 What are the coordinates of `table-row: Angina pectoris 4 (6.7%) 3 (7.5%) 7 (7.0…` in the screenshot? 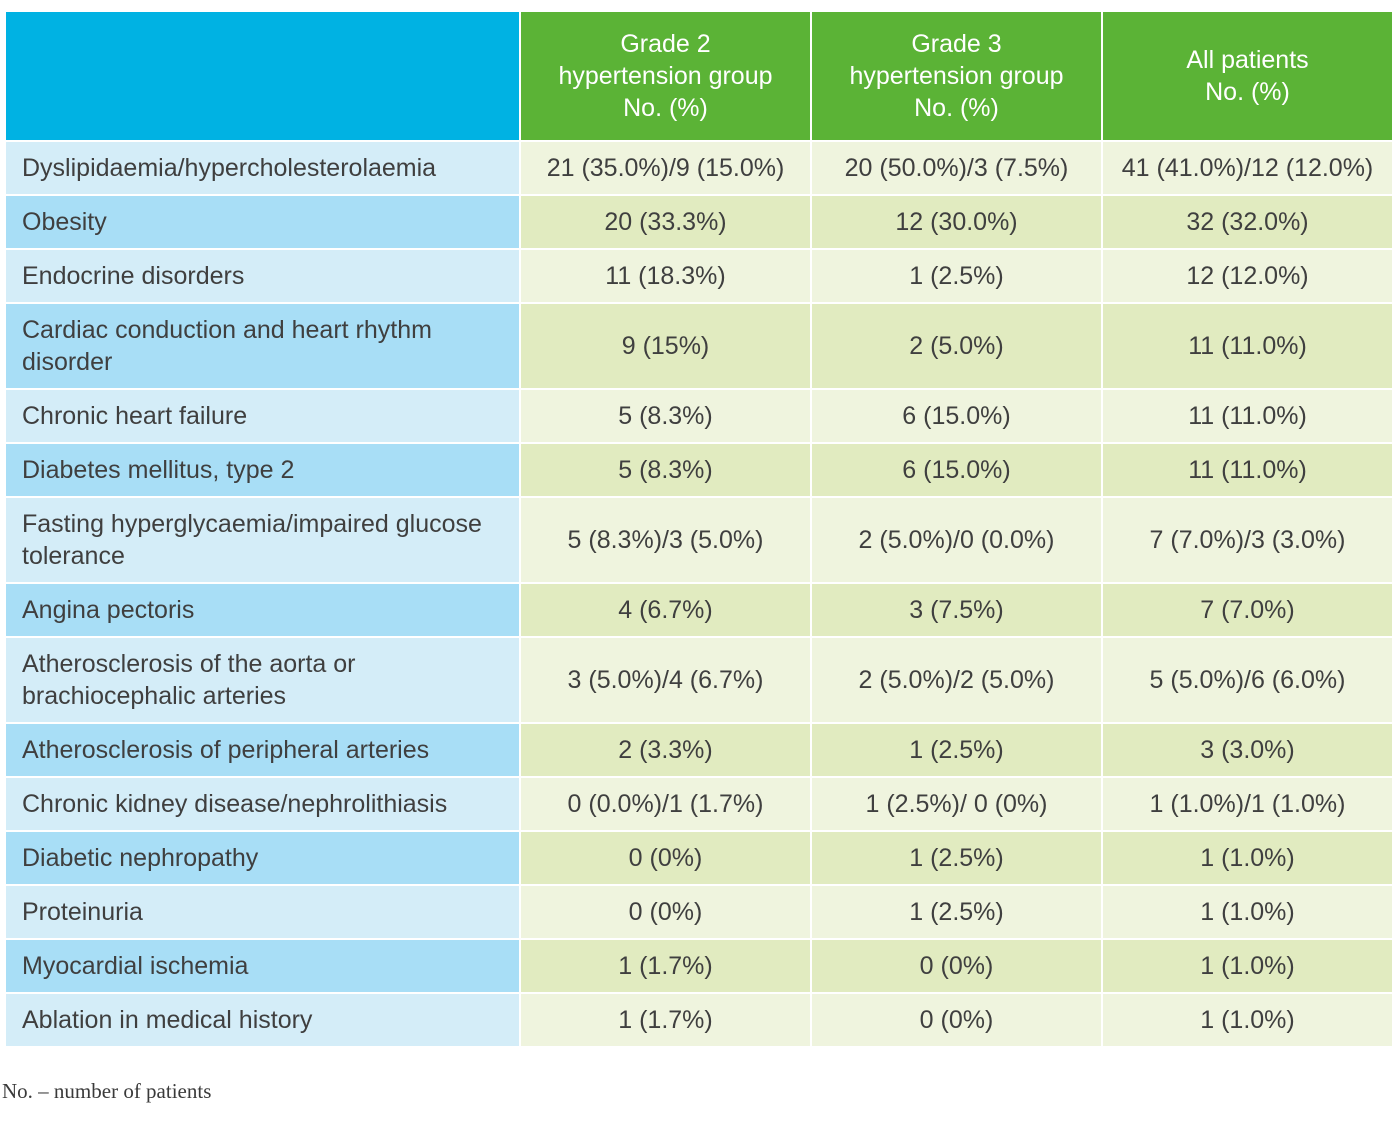 It's located at (699, 610).